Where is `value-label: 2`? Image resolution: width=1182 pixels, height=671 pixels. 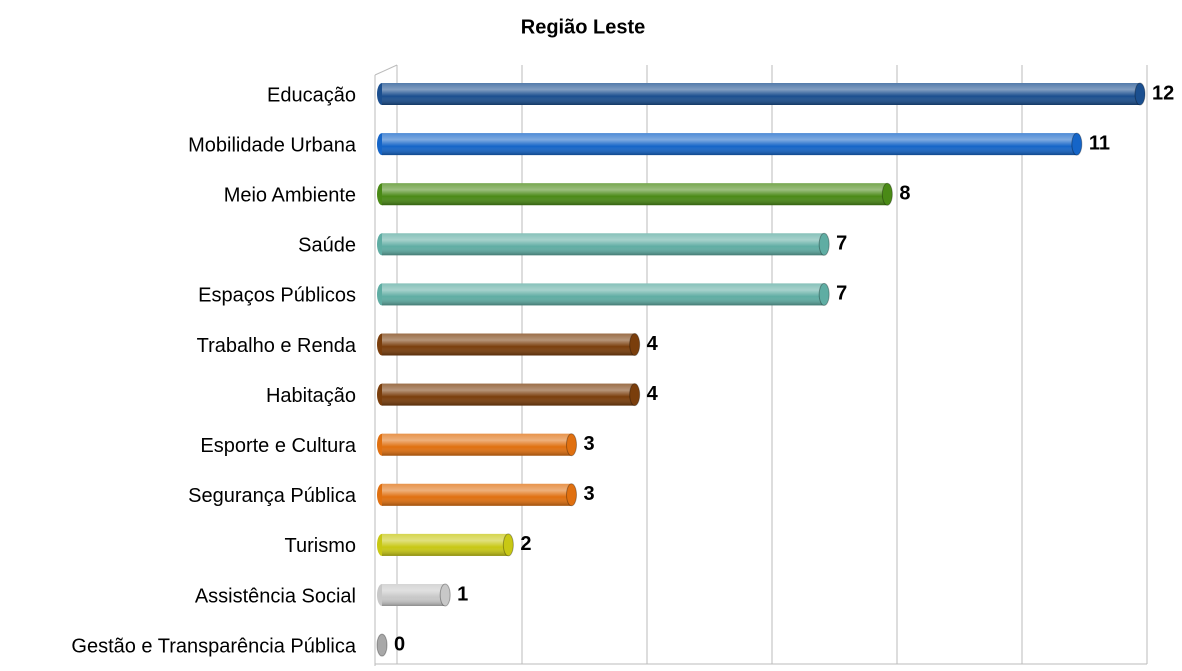 value-label: 2 is located at coordinates (525, 544).